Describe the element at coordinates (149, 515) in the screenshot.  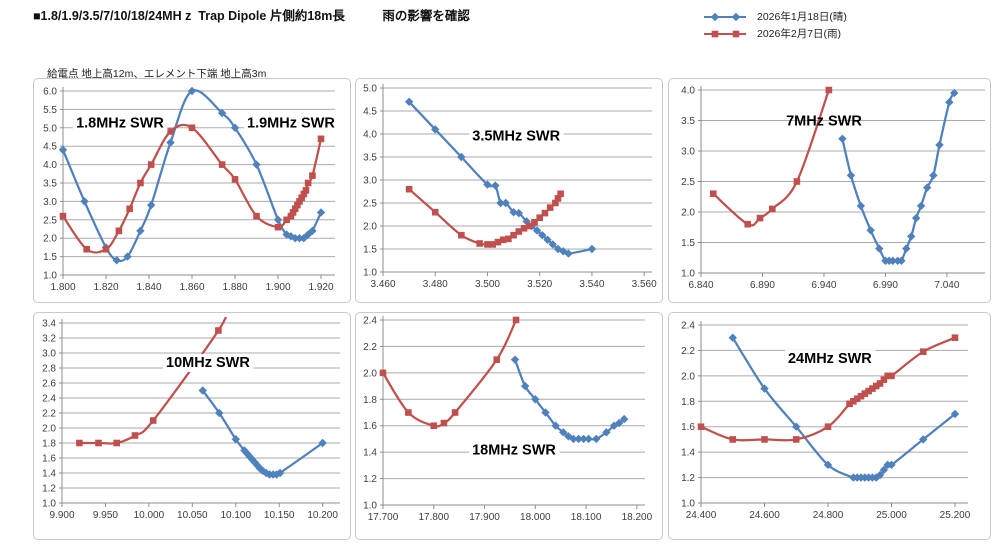
I see `x-tick-label: 10.000` at that location.